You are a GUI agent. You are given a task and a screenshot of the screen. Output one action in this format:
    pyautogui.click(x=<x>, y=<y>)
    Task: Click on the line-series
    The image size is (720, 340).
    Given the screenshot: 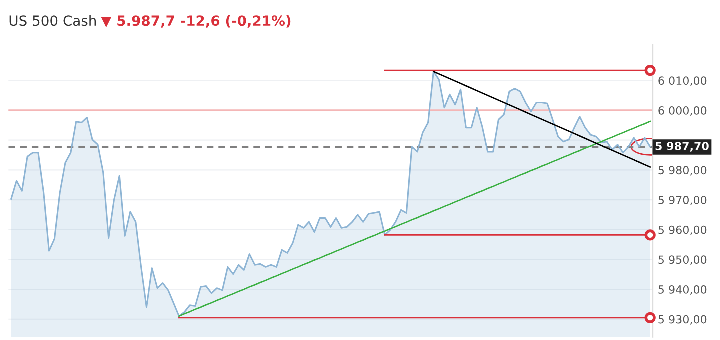 What is the action you would take?
    pyautogui.click(x=542, y=119)
    